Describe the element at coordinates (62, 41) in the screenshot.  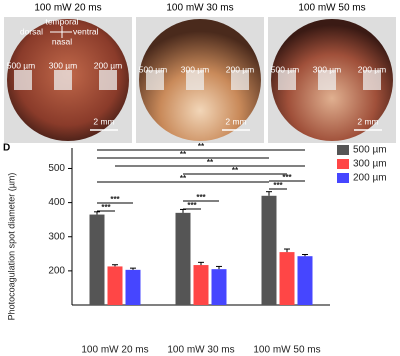
I see `orientation-label: nasal` at that location.